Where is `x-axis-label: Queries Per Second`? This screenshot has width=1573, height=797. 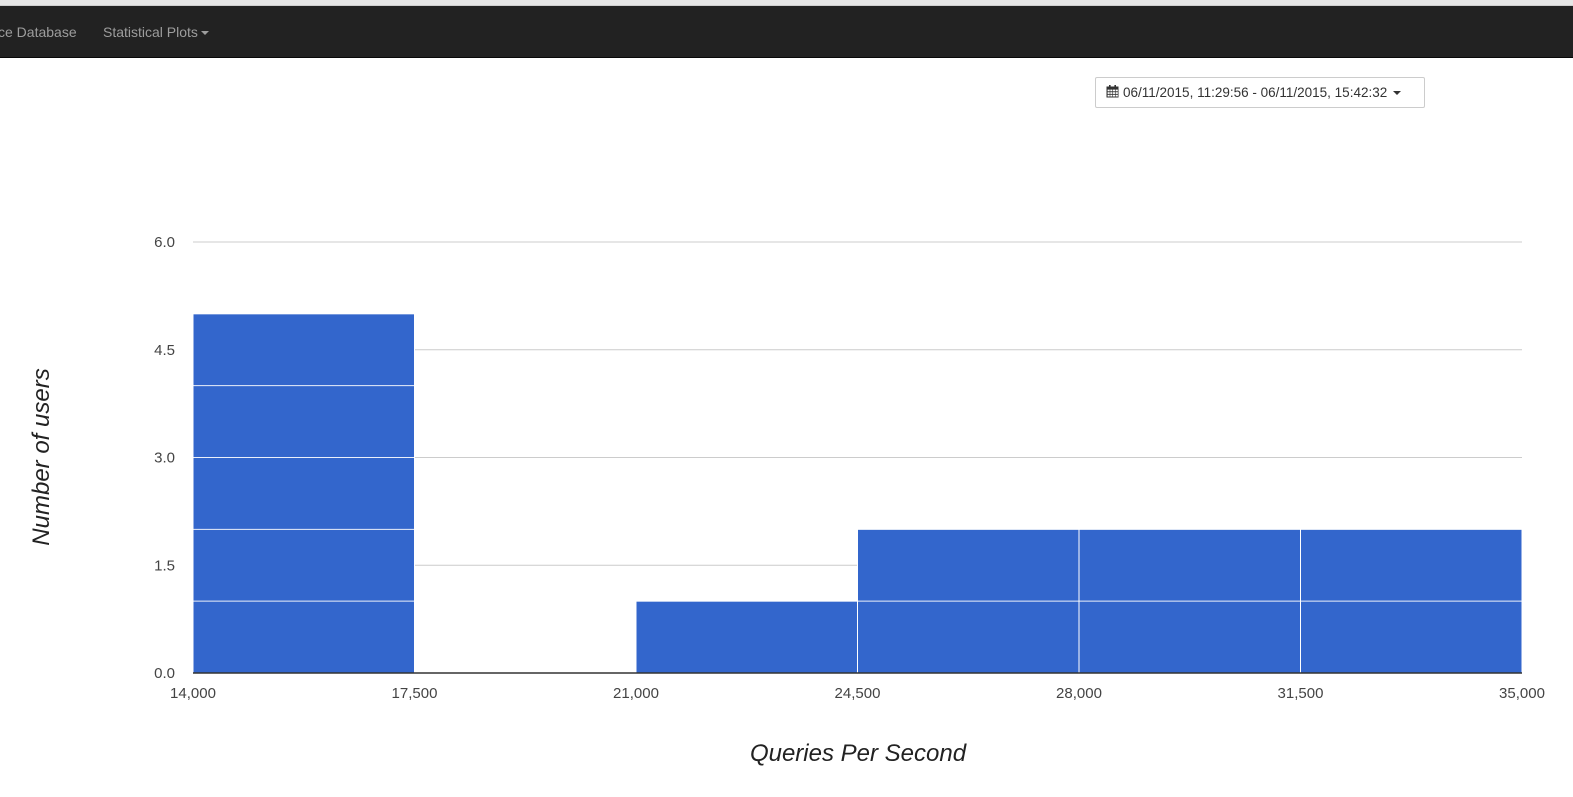 x-axis-label: Queries Per Second is located at coordinates (858, 753).